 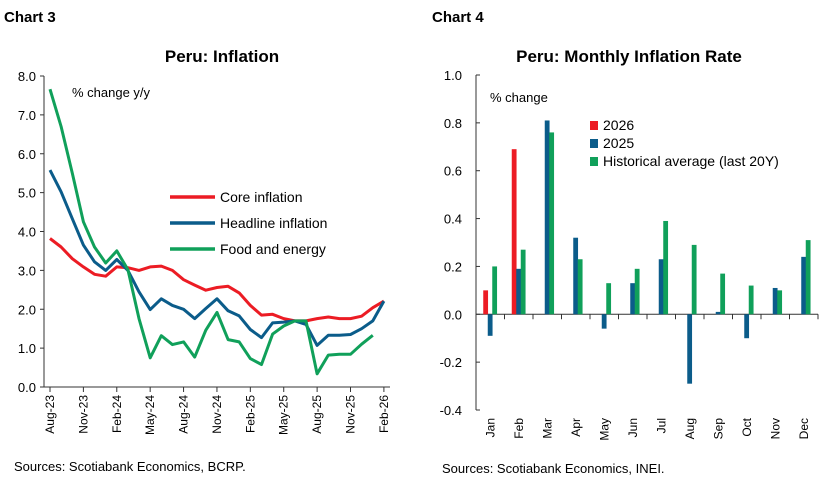 I want to click on x-tick-label: Feb-26, so click(x=384, y=414).